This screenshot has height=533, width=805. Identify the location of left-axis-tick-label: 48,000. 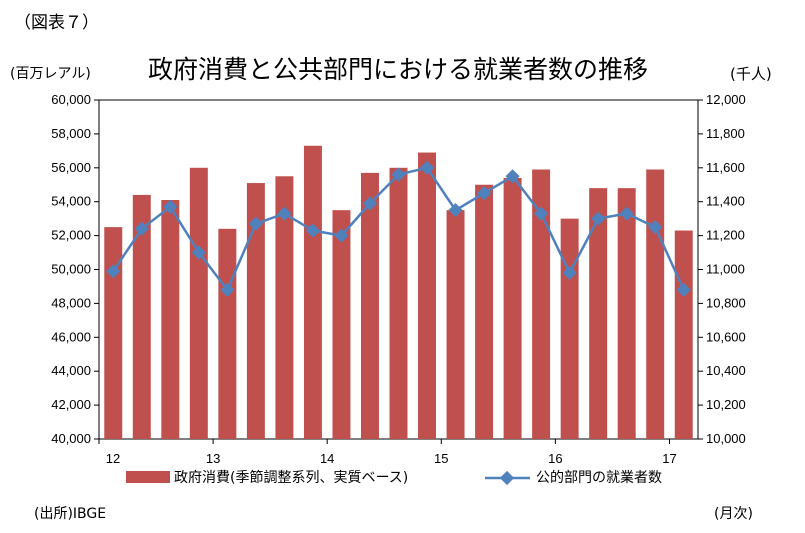
(71, 302).